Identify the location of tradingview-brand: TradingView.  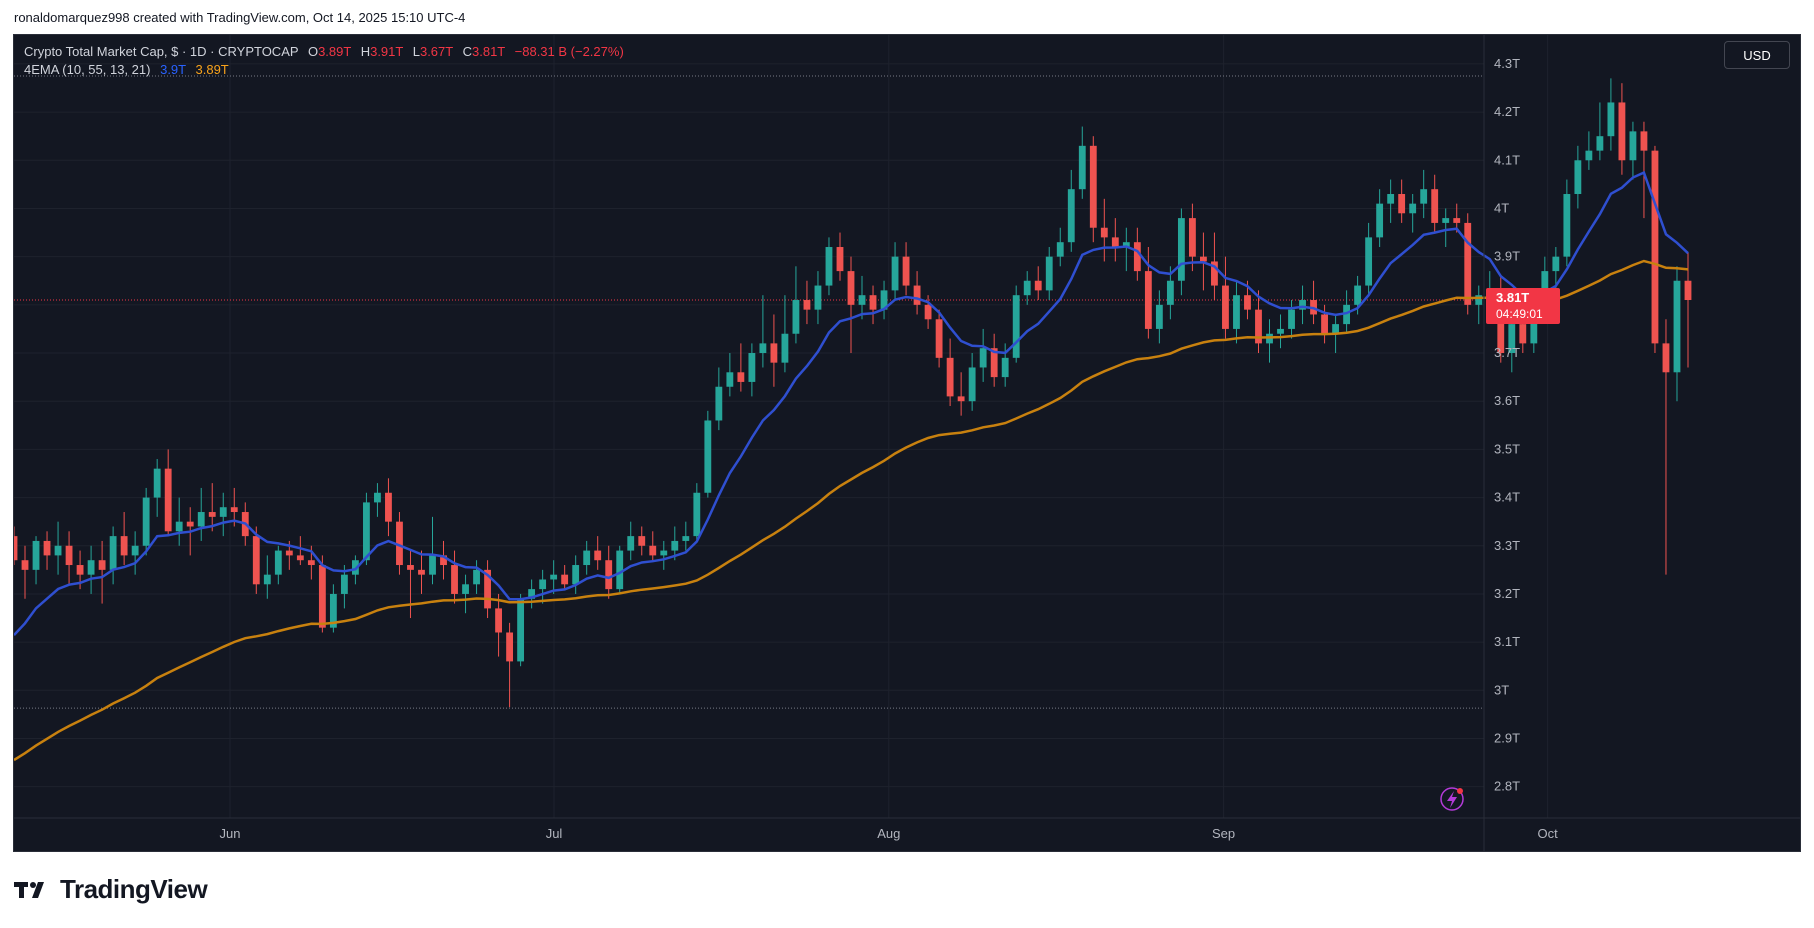
(111, 889).